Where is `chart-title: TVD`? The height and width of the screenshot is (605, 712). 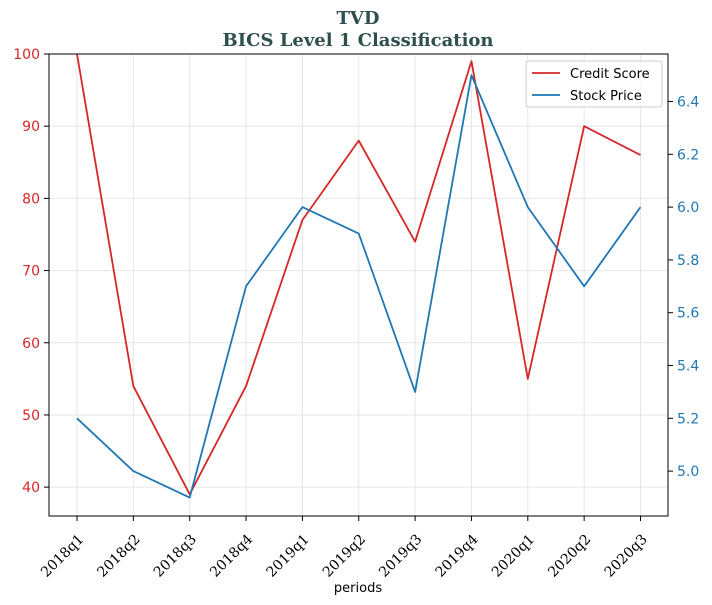
chart-title: TVD is located at coordinates (358, 18).